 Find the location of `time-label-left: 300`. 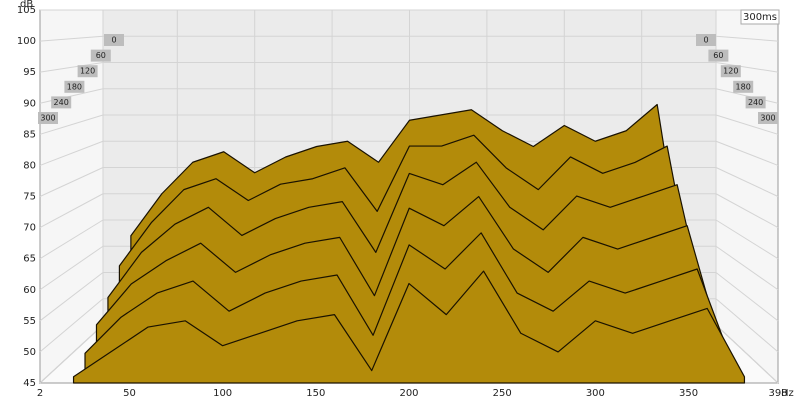

time-label-left: 300 is located at coordinates (47, 118).